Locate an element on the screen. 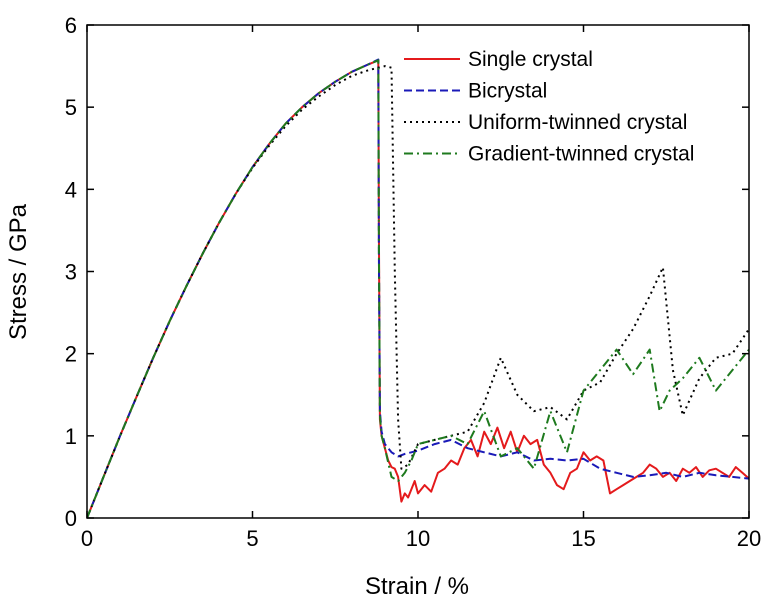  y-tick-label: 2 is located at coordinates (71, 354).